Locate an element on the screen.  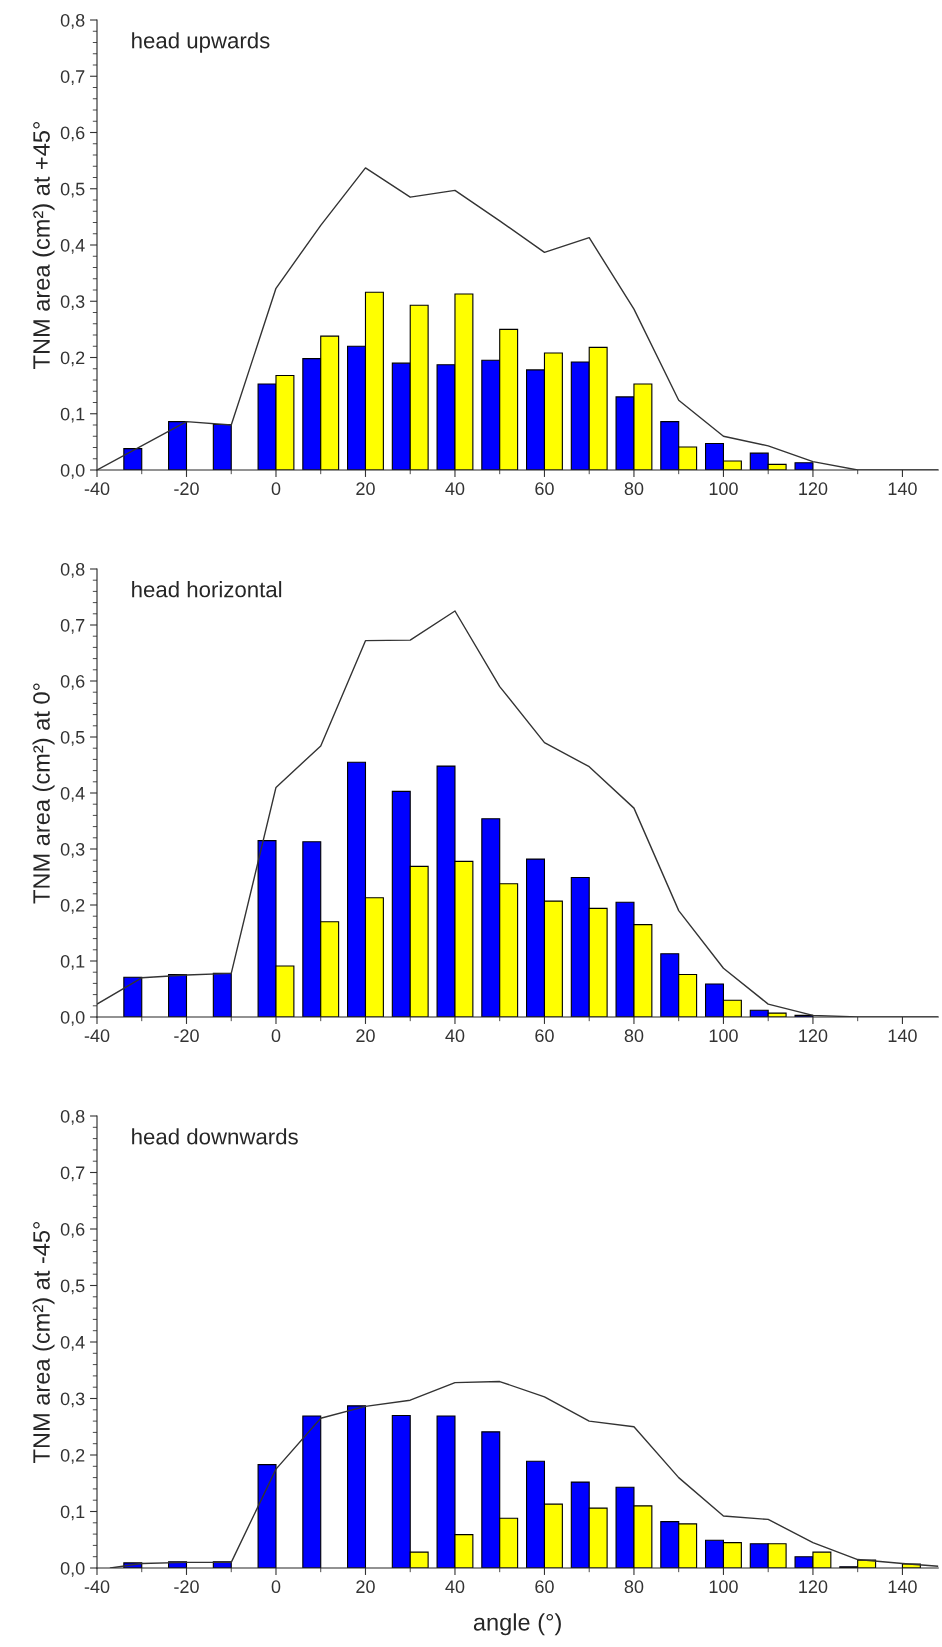
annotation: head horizontal is located at coordinates (207, 589).